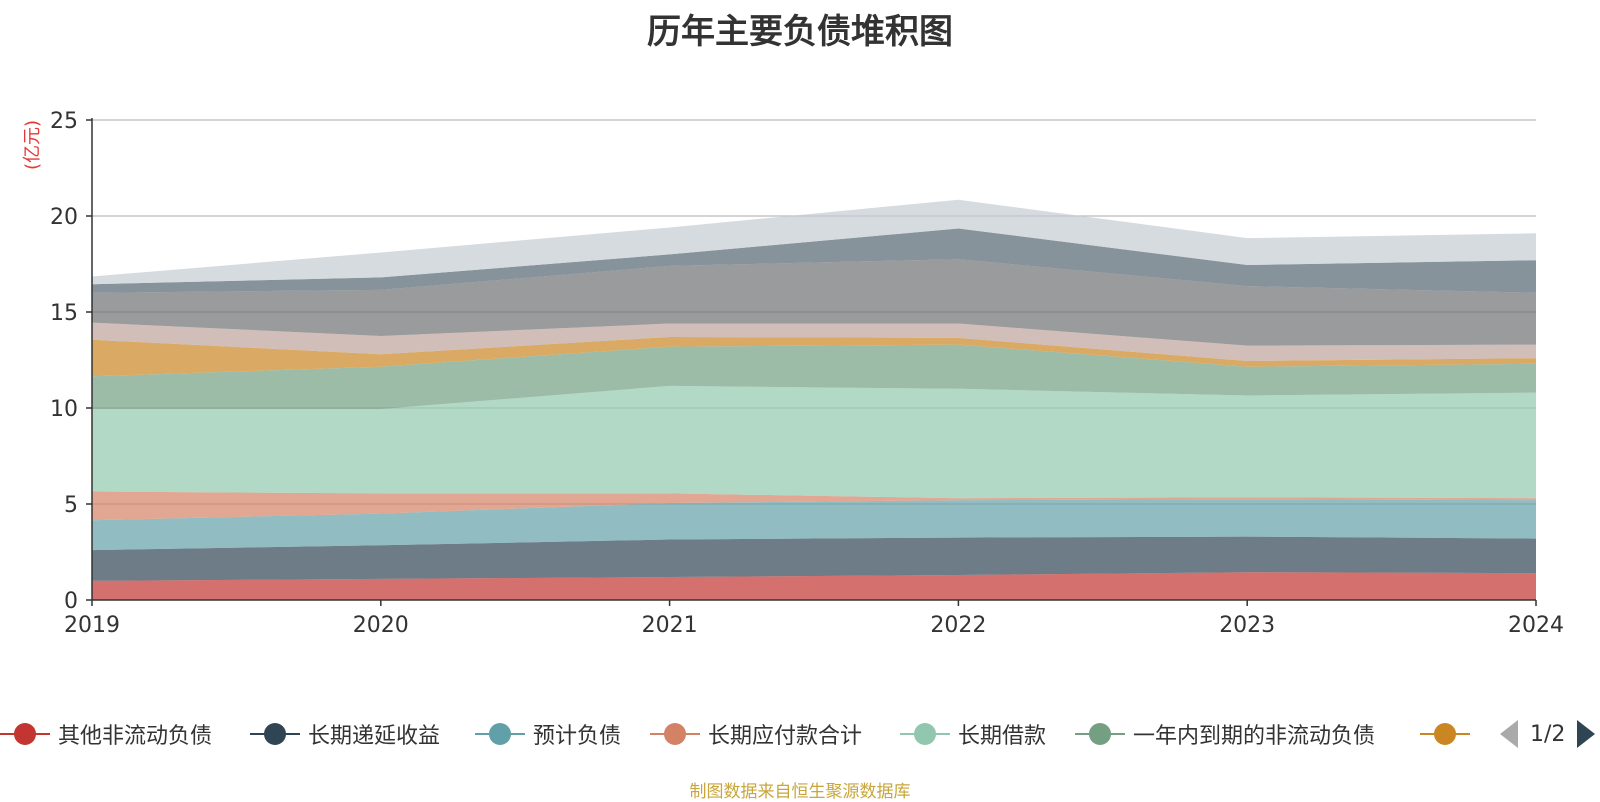  I want to click on legend-label: 一年内到期的非流动负债, so click(1254, 736).